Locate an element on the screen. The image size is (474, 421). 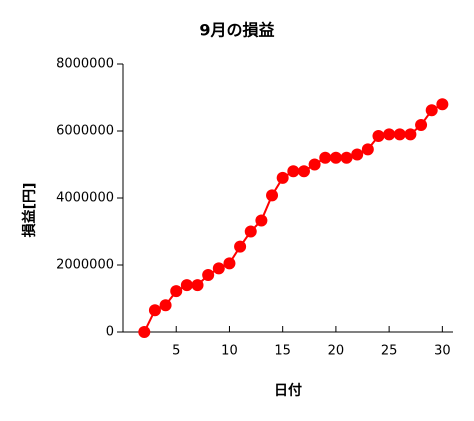
x-tick-label: 15 is located at coordinates (282, 351).